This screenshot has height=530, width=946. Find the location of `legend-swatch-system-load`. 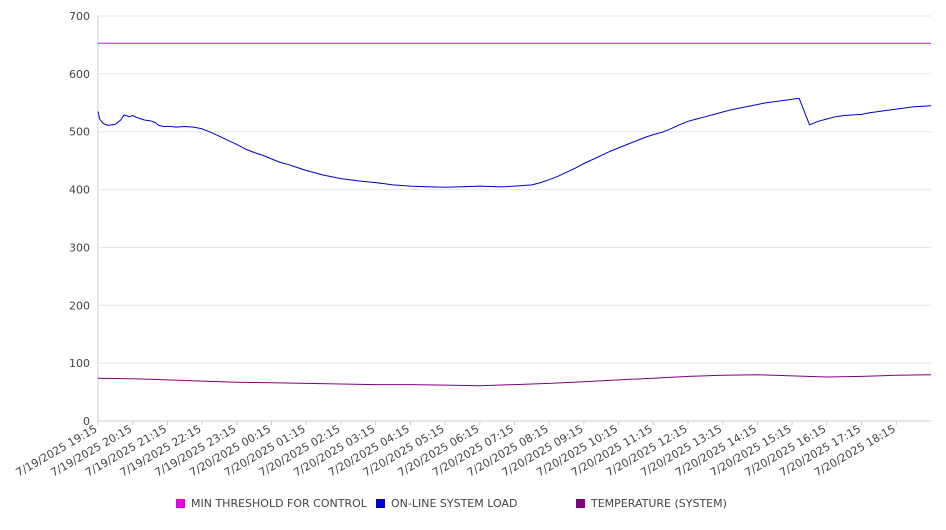

legend-swatch-system-load is located at coordinates (380, 503).